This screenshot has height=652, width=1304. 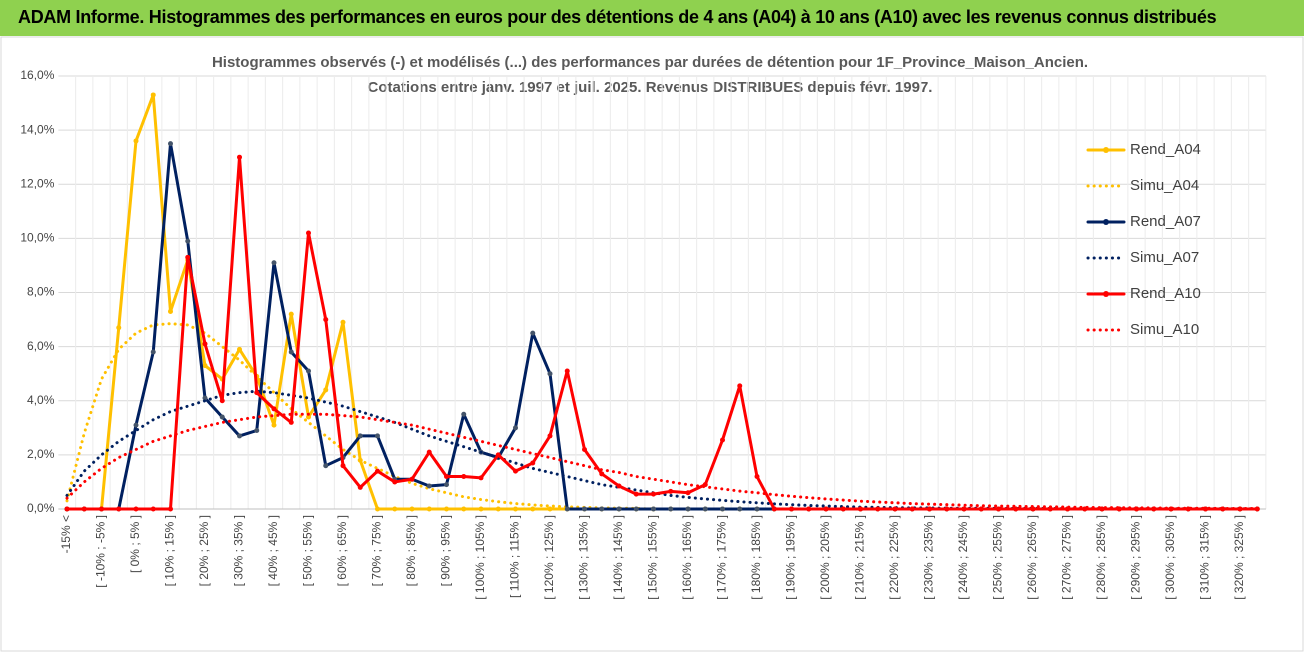 I want to click on x-tick-label: [ 290% ; 295% ], so click(x=1136, y=557).